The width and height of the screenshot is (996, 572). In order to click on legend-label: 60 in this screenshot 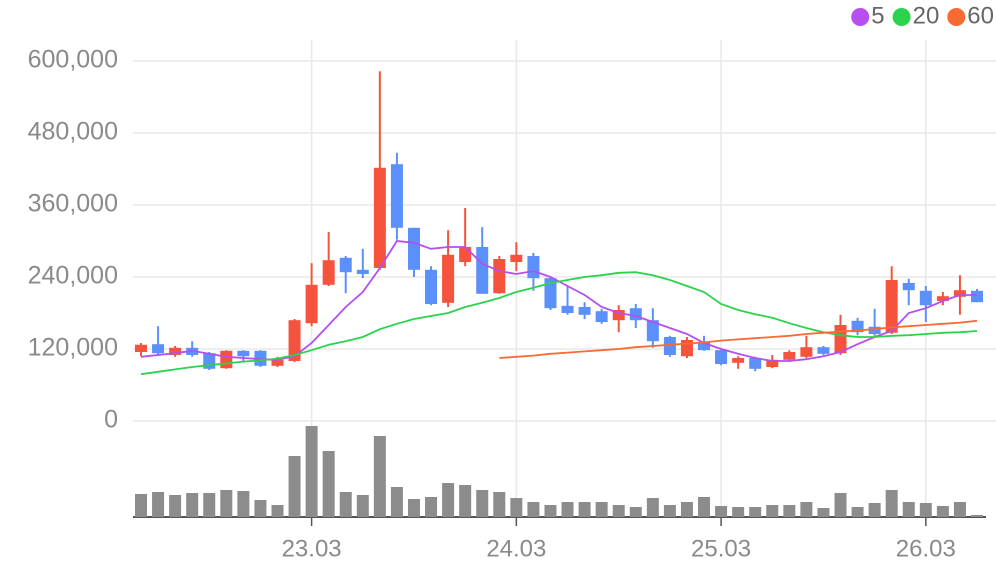, I will do `click(980, 15)`.